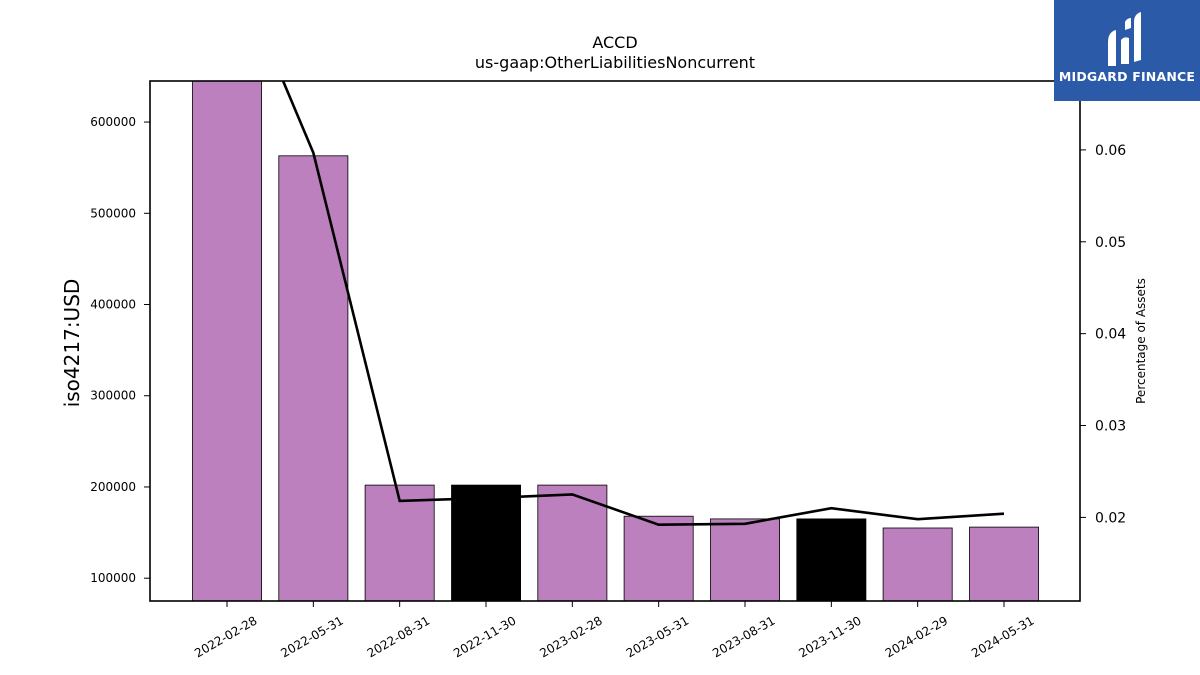 This screenshot has height=675, width=1200. What do you see at coordinates (113, 396) in the screenshot?
I see `y-tick-label: 300000` at bounding box center [113, 396].